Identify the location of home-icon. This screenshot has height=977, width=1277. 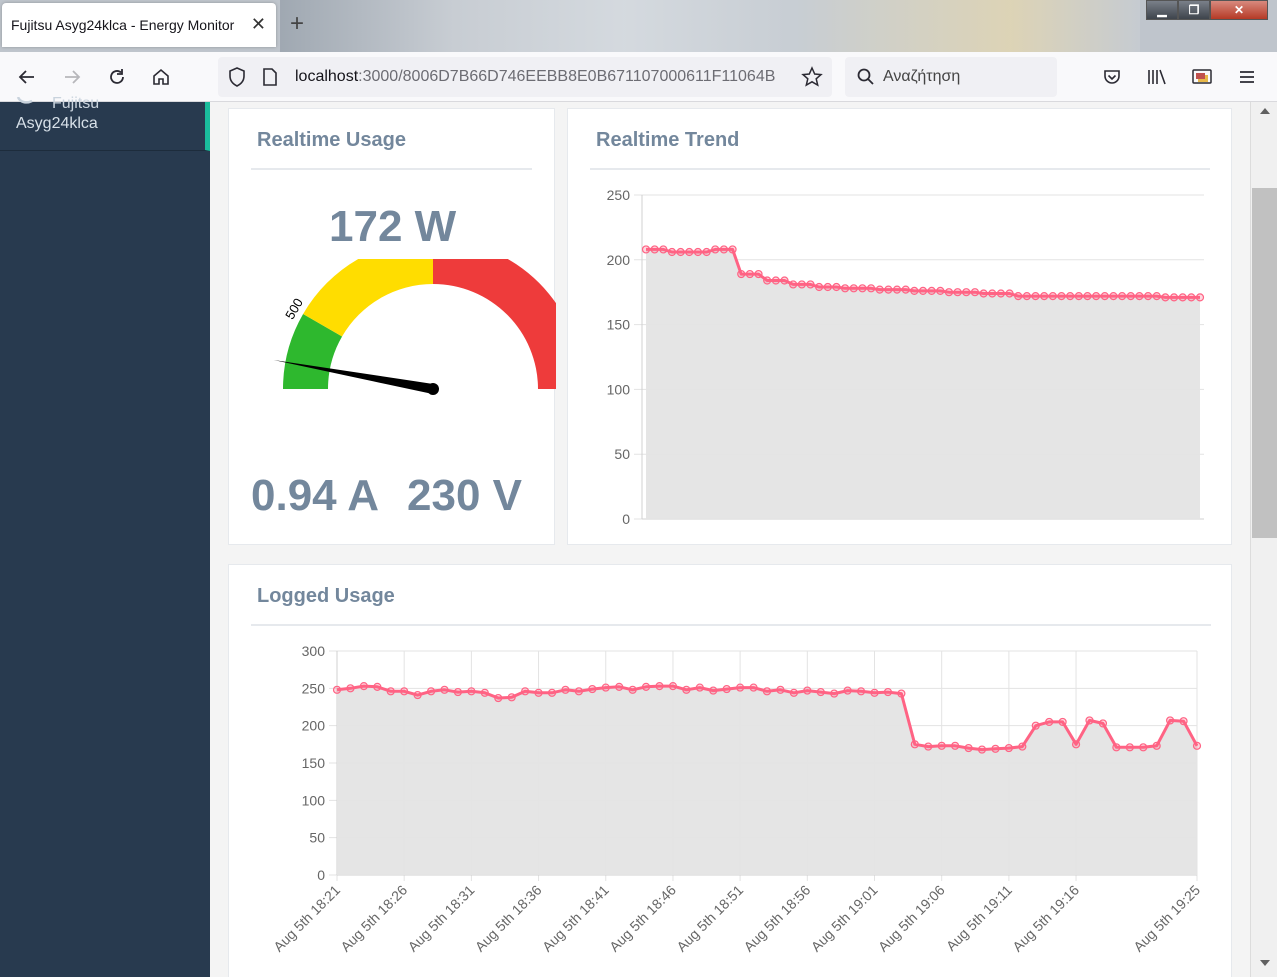
(161, 77).